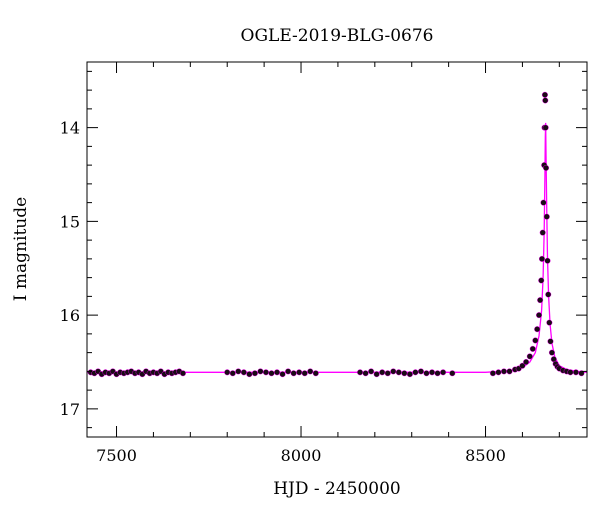 The image size is (600, 517). I want to click on y-tick-label: 15, so click(70, 221).